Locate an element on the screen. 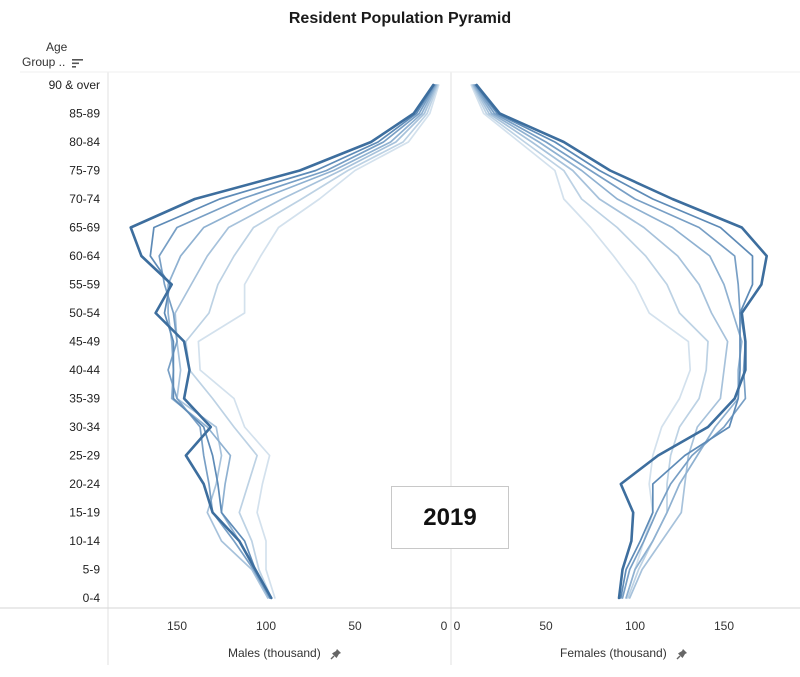 The image size is (800, 677). y-tick-label: 35-39 is located at coordinates (84, 399).